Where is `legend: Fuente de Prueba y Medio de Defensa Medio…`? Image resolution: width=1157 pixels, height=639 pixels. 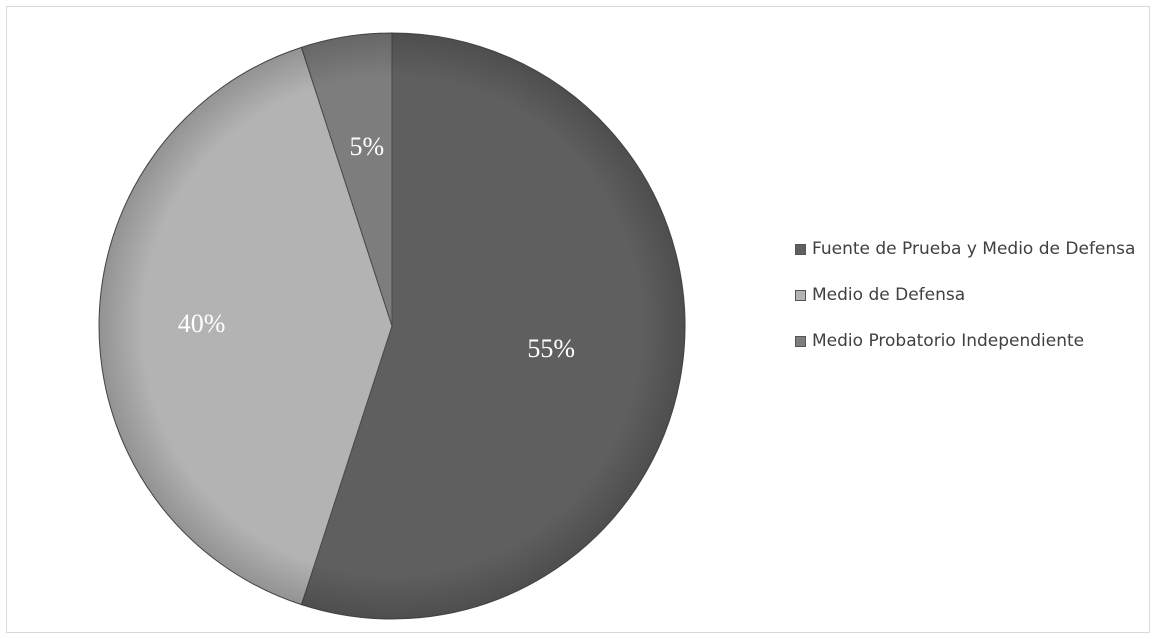
legend: Fuente de Prueba y Medio de Defensa Medio… is located at coordinates (970, 306).